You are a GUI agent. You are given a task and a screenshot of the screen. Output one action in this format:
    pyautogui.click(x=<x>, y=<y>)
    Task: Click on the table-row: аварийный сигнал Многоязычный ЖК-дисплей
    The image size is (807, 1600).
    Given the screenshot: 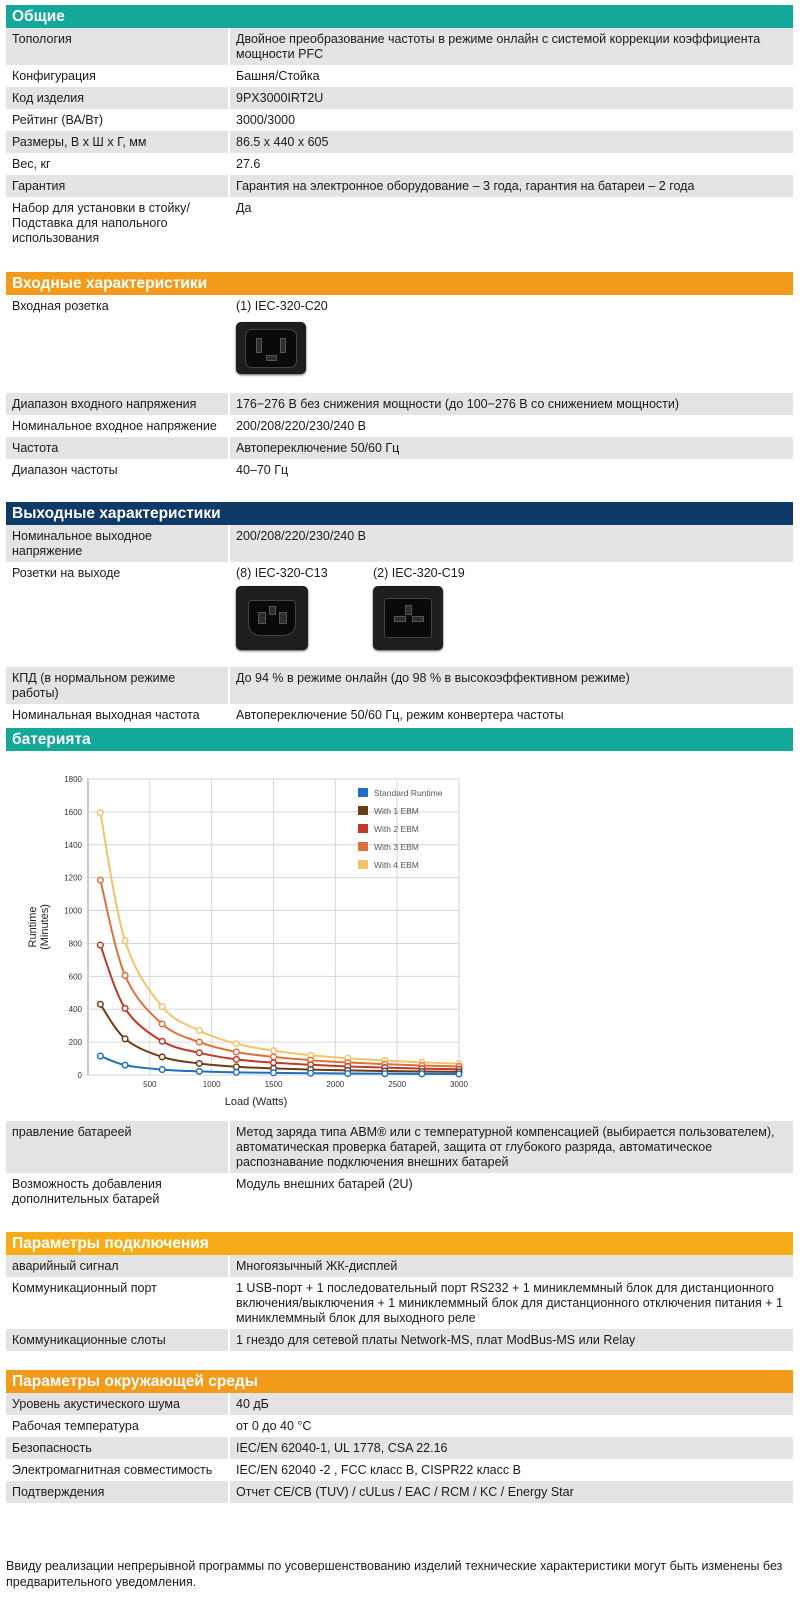 What is the action you would take?
    pyautogui.click(x=399, y=1266)
    